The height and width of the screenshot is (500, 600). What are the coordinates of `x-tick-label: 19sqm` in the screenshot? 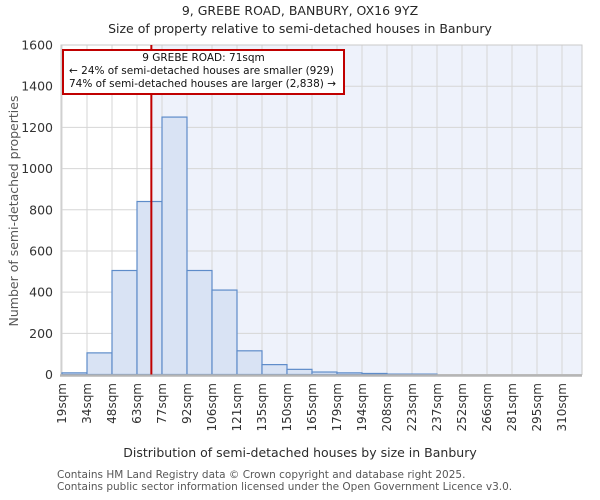 It's located at (62, 403).